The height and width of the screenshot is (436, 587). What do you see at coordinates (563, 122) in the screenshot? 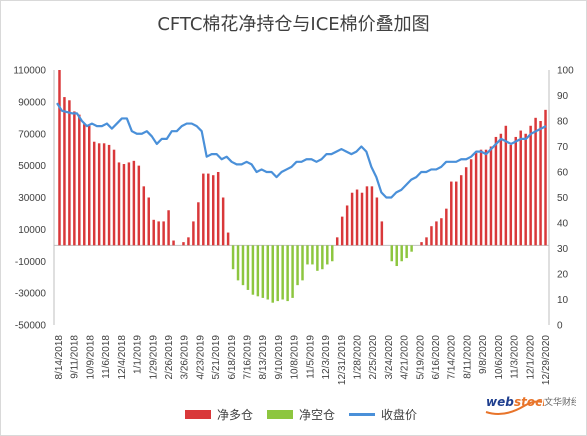
I see `right-tick-label: 80` at bounding box center [563, 122].